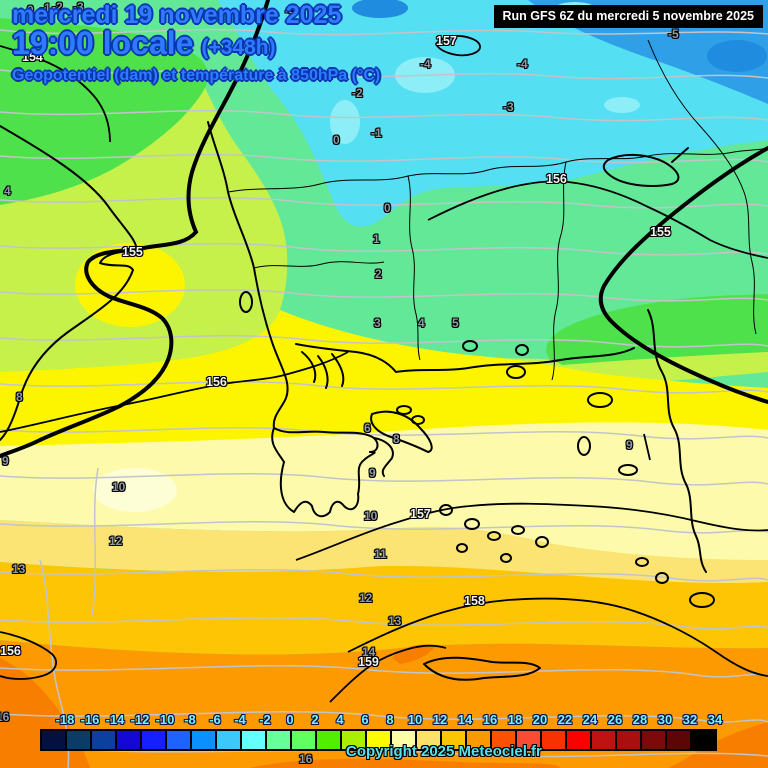 This screenshot has height=768, width=768. Describe the element at coordinates (673, 34) in the screenshot. I see `temperature-label: -5` at that location.